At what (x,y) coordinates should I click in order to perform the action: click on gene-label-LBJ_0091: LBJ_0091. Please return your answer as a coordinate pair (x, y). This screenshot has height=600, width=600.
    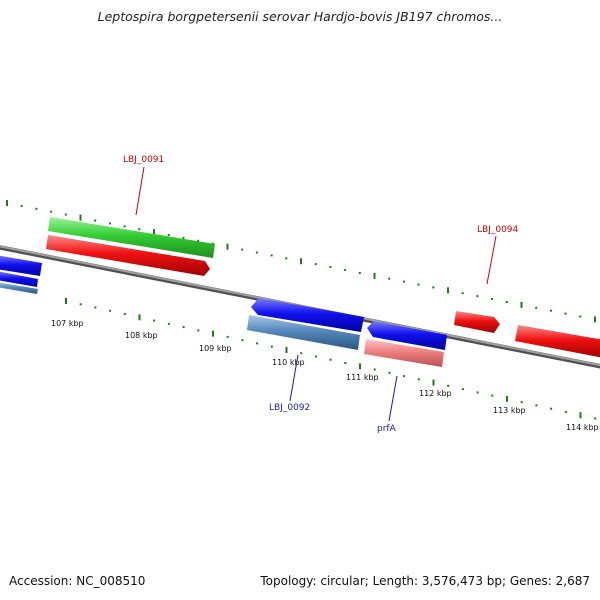
    Looking at the image, I should click on (143, 160).